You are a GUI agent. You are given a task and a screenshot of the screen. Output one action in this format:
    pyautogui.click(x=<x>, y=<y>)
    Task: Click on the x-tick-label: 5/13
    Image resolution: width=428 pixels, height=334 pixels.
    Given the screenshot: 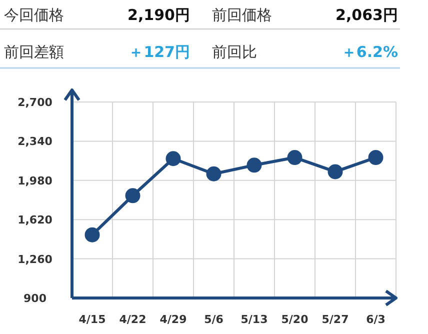 What is the action you would take?
    pyautogui.click(x=254, y=319)
    